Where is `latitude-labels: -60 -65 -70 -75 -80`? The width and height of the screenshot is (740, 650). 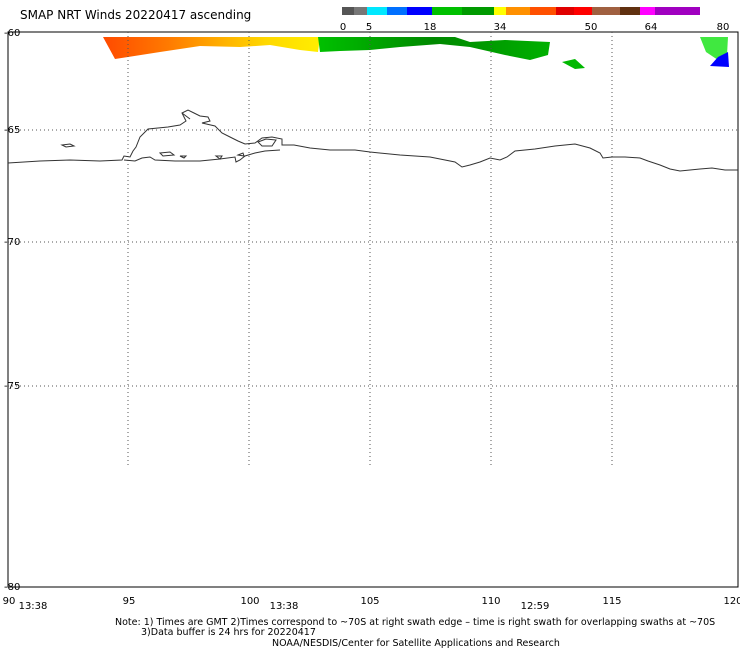 latitude-labels: -60 -65 -70 -75 -80 is located at coordinates (12, 310).